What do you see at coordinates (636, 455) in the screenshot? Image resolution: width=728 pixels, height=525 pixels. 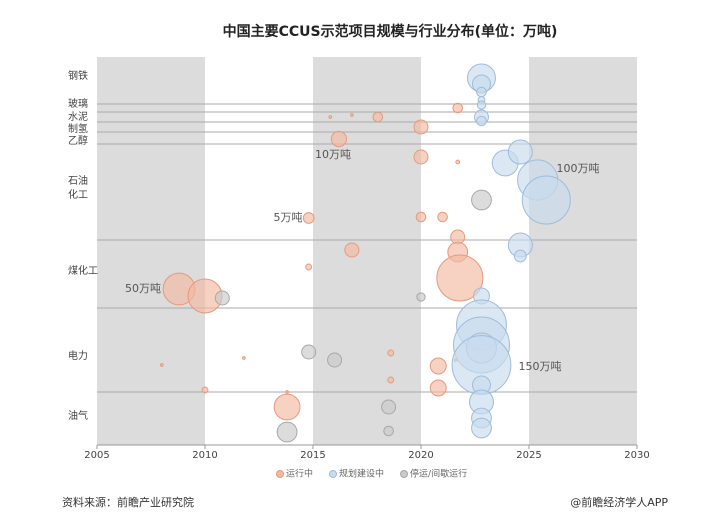 I see `x-tick-label: 2030` at bounding box center [636, 455].